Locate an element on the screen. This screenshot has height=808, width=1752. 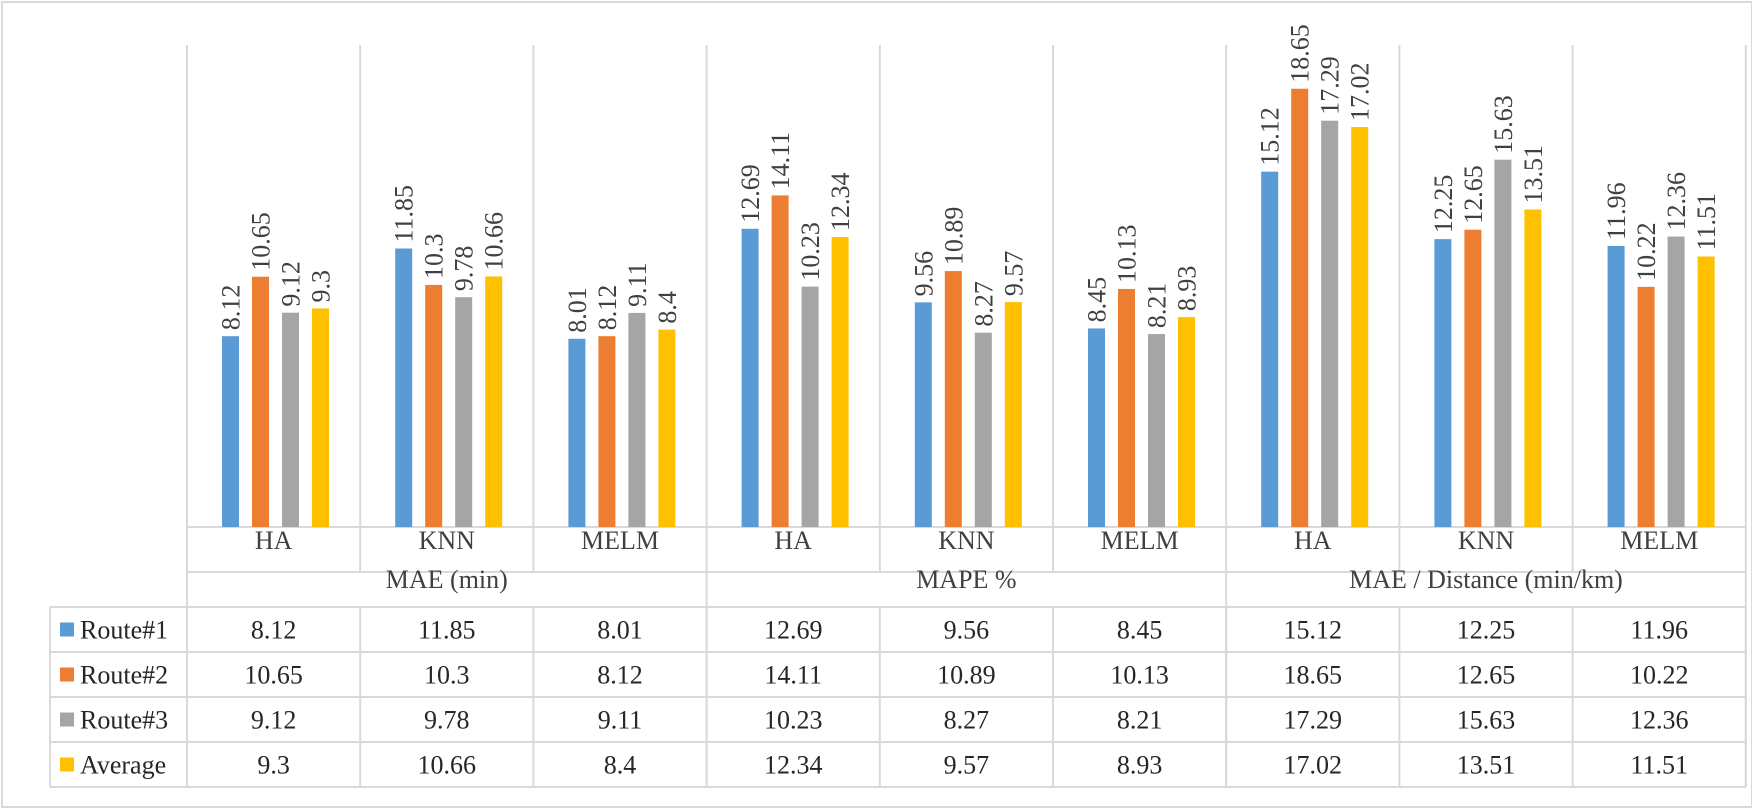
legend-key-route3 is located at coordinates (67, 719).